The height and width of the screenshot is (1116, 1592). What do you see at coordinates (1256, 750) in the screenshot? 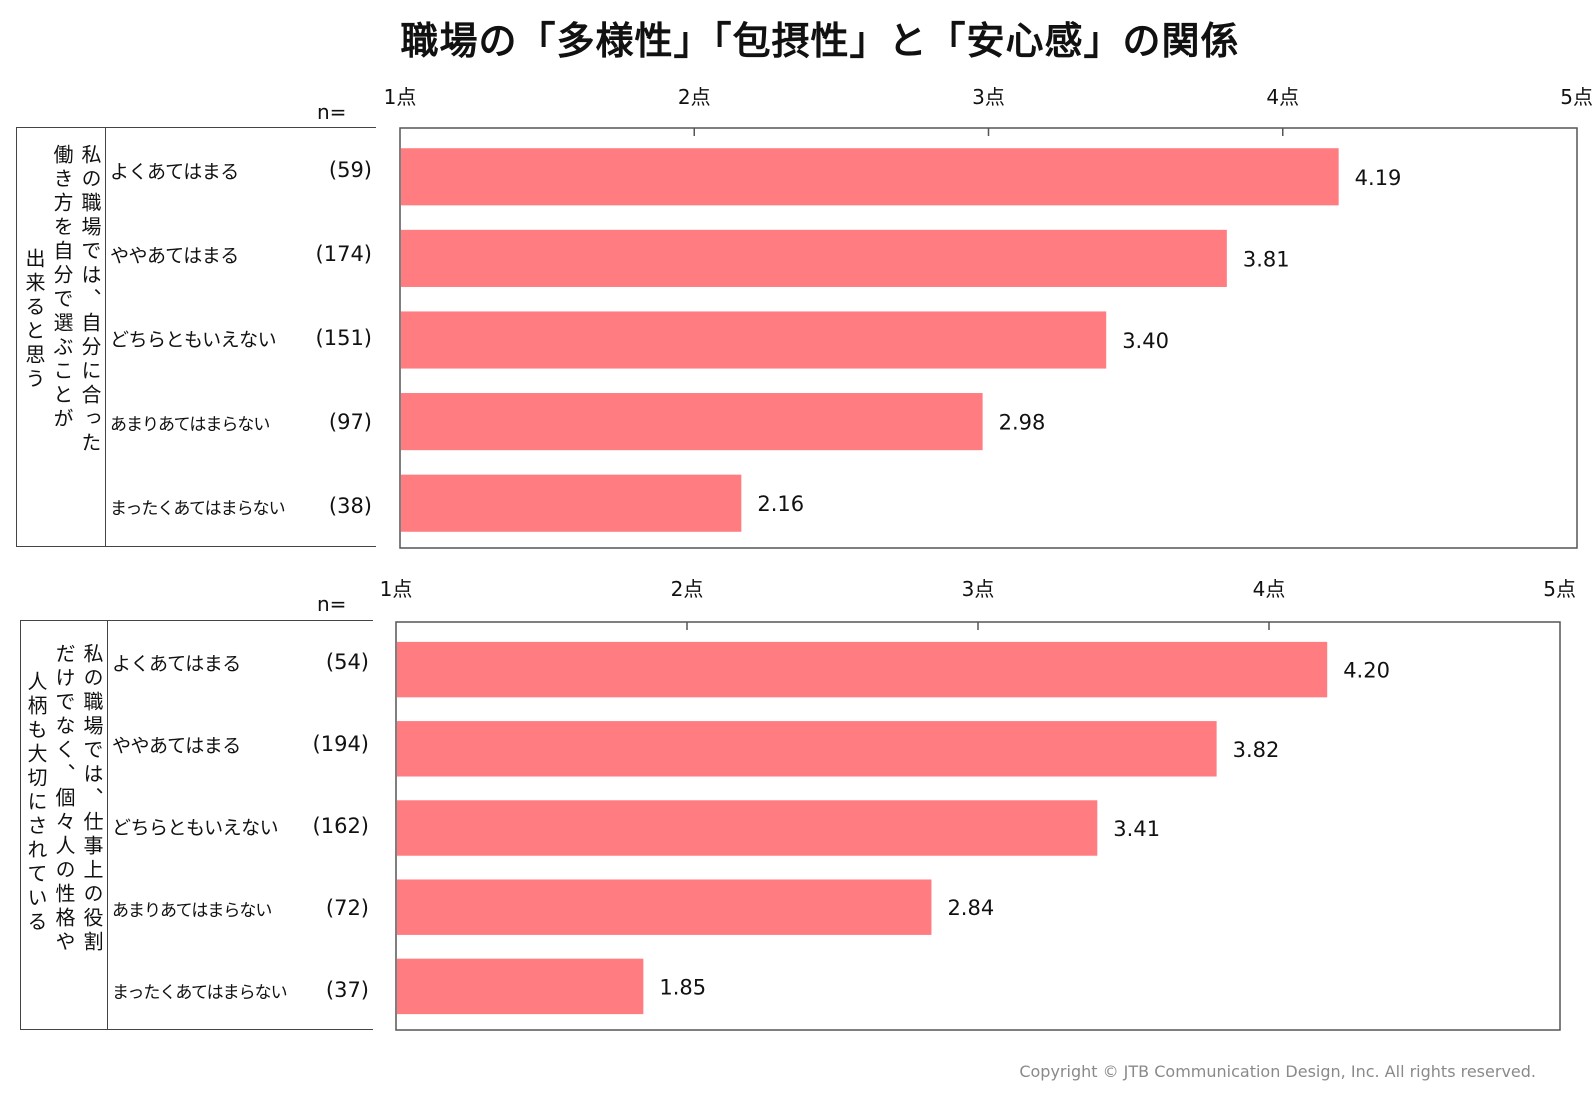
I see `data-label: 3.82` at bounding box center [1256, 750].